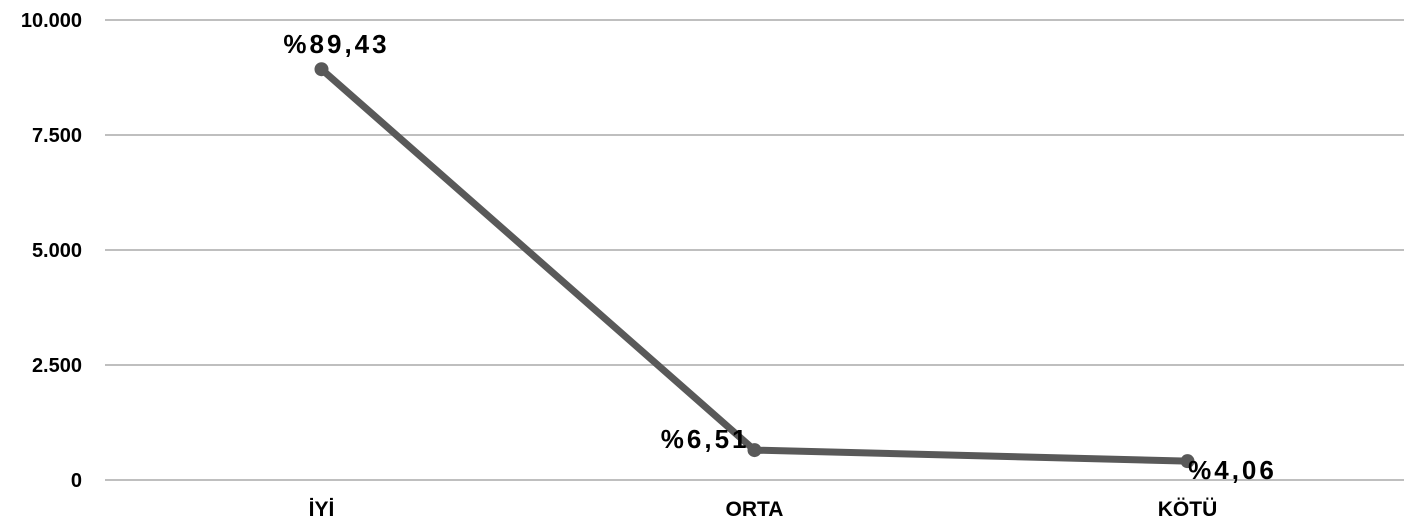  What do you see at coordinates (57, 366) in the screenshot?
I see `y-tick-label: 2.500` at bounding box center [57, 366].